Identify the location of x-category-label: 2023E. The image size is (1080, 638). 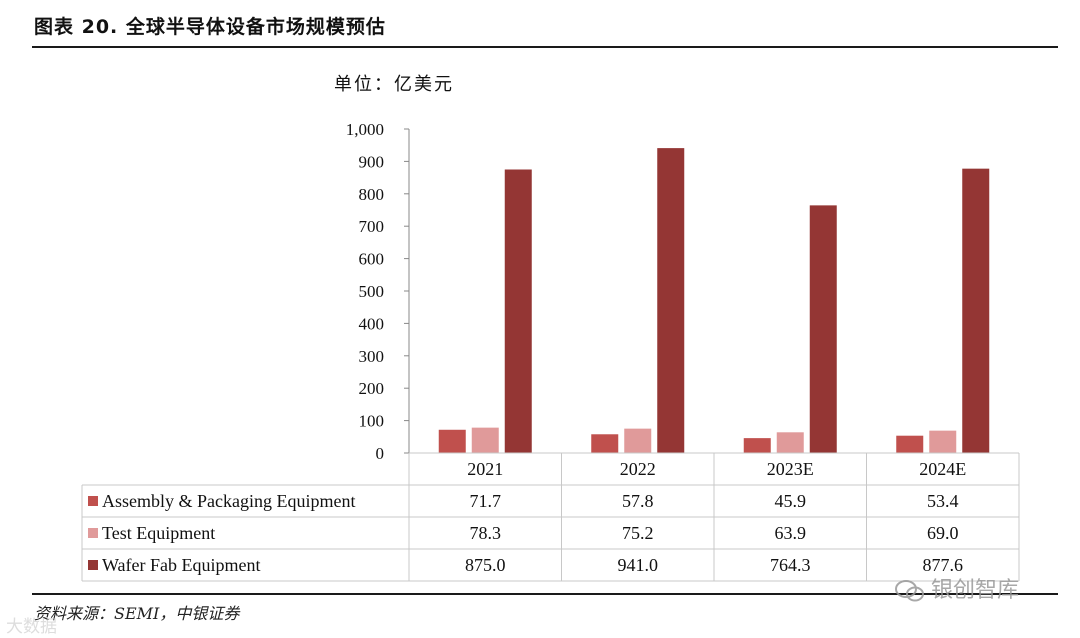
(790, 469).